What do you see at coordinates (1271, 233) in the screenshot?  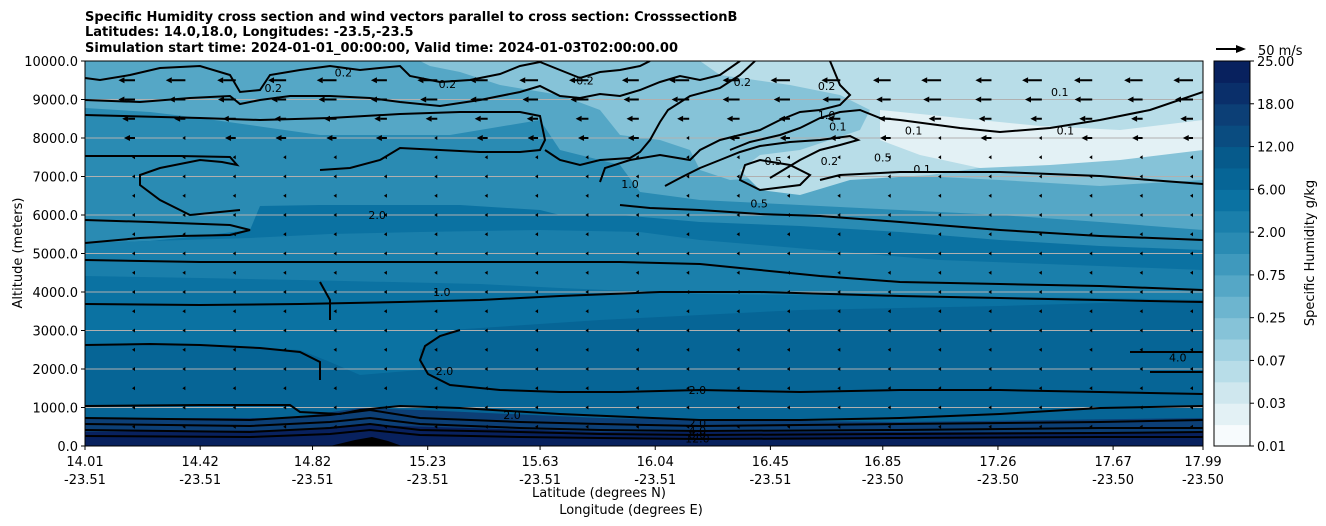 I see `colorbar-tick-label: 2.00` at bounding box center [1271, 233].